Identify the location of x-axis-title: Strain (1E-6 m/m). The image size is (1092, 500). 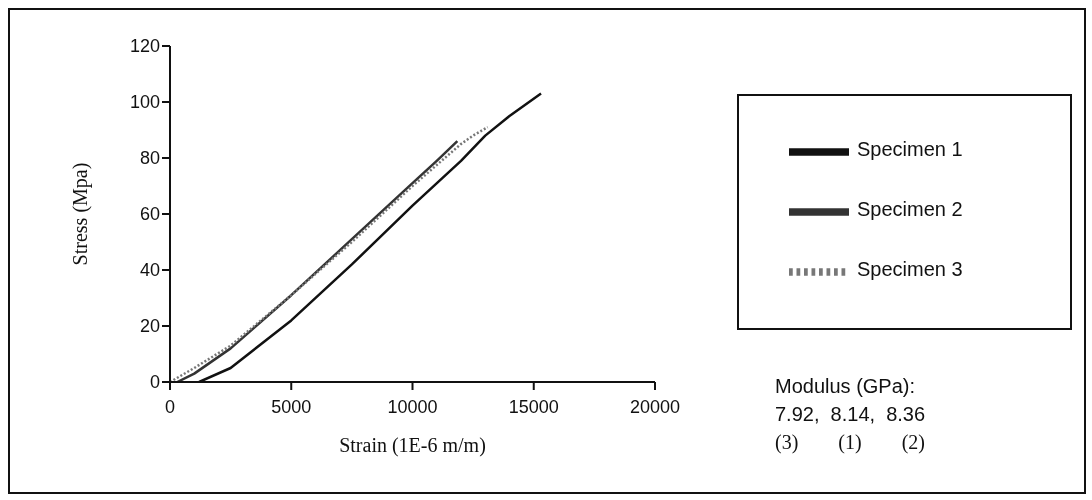
(412, 445).